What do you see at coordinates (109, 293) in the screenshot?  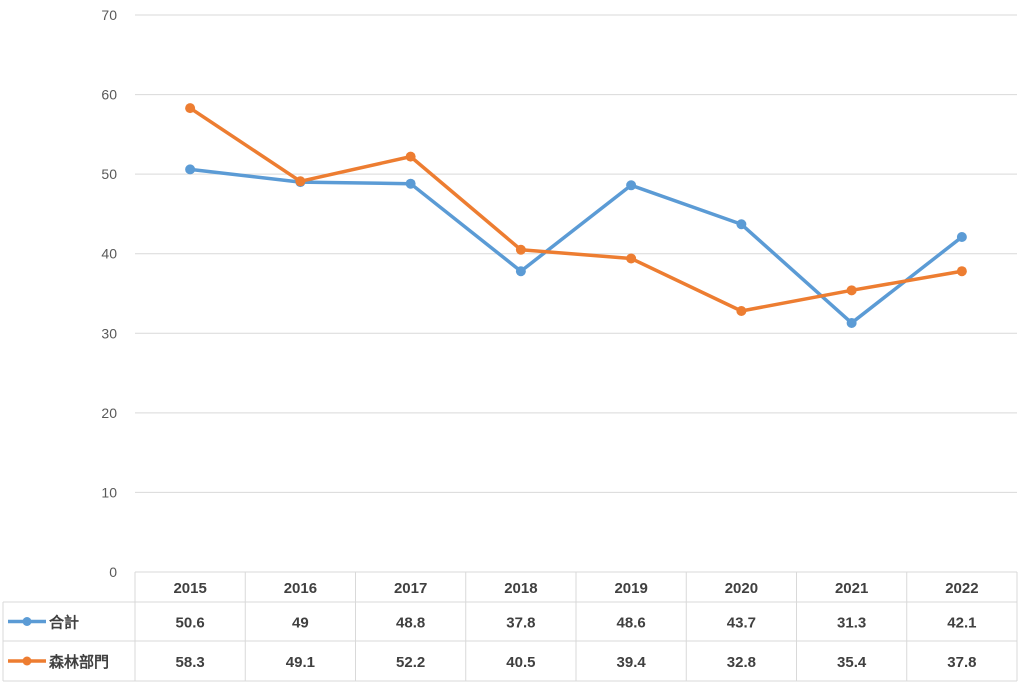 I see `y-axis-ticks: 0 10 20 30 40 50 60 70` at bounding box center [109, 293].